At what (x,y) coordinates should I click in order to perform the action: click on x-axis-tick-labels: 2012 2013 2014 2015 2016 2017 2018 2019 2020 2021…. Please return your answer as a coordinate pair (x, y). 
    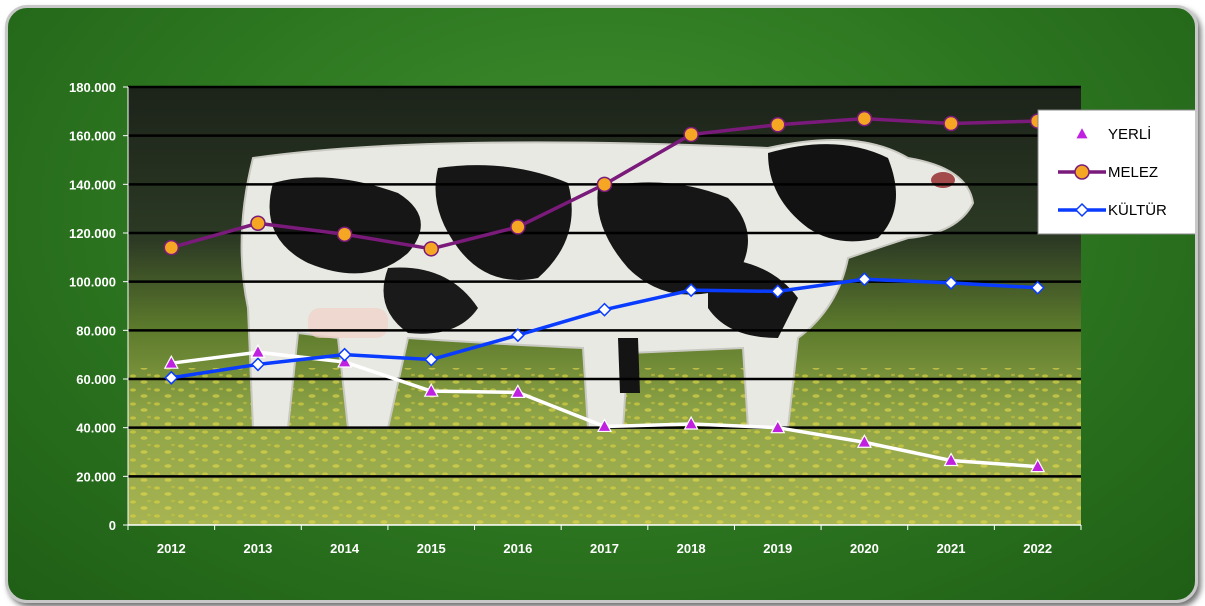
    Looking at the image, I should click on (604, 548).